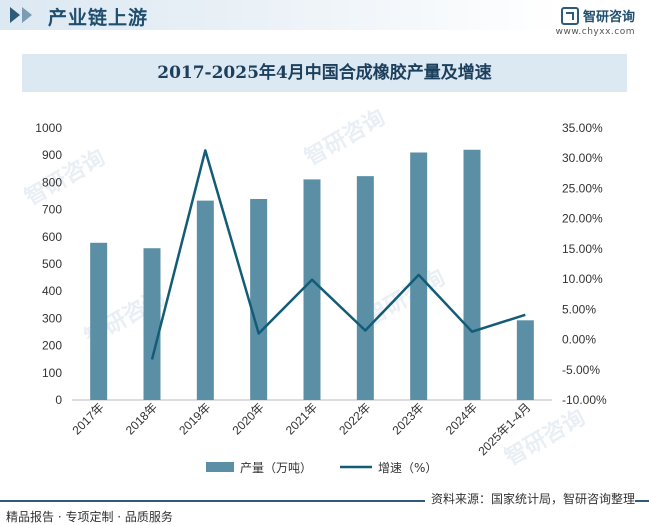  I want to click on chart-title-bar: 2017-2025年4月中国合成橡胶产量及增速, so click(324, 73).